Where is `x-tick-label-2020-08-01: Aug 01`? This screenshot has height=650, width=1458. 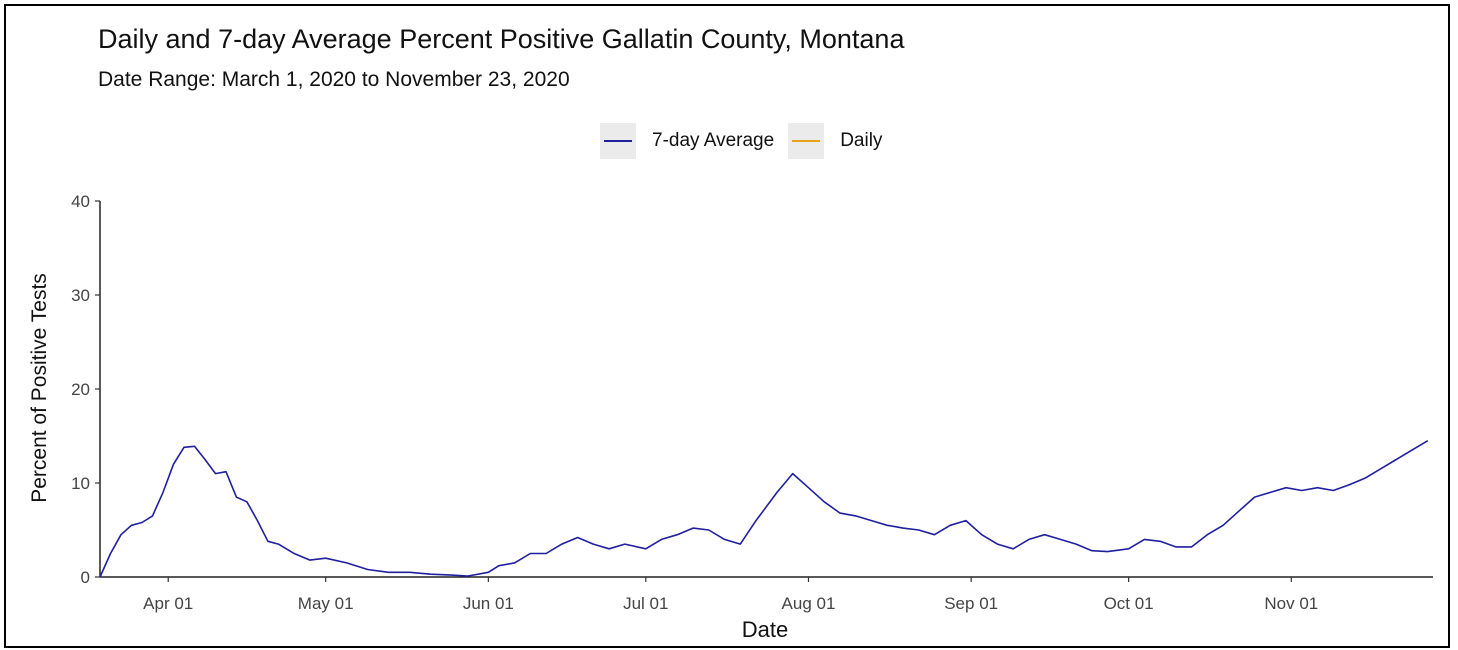 x-tick-label-2020-08-01: Aug 01 is located at coordinates (809, 603).